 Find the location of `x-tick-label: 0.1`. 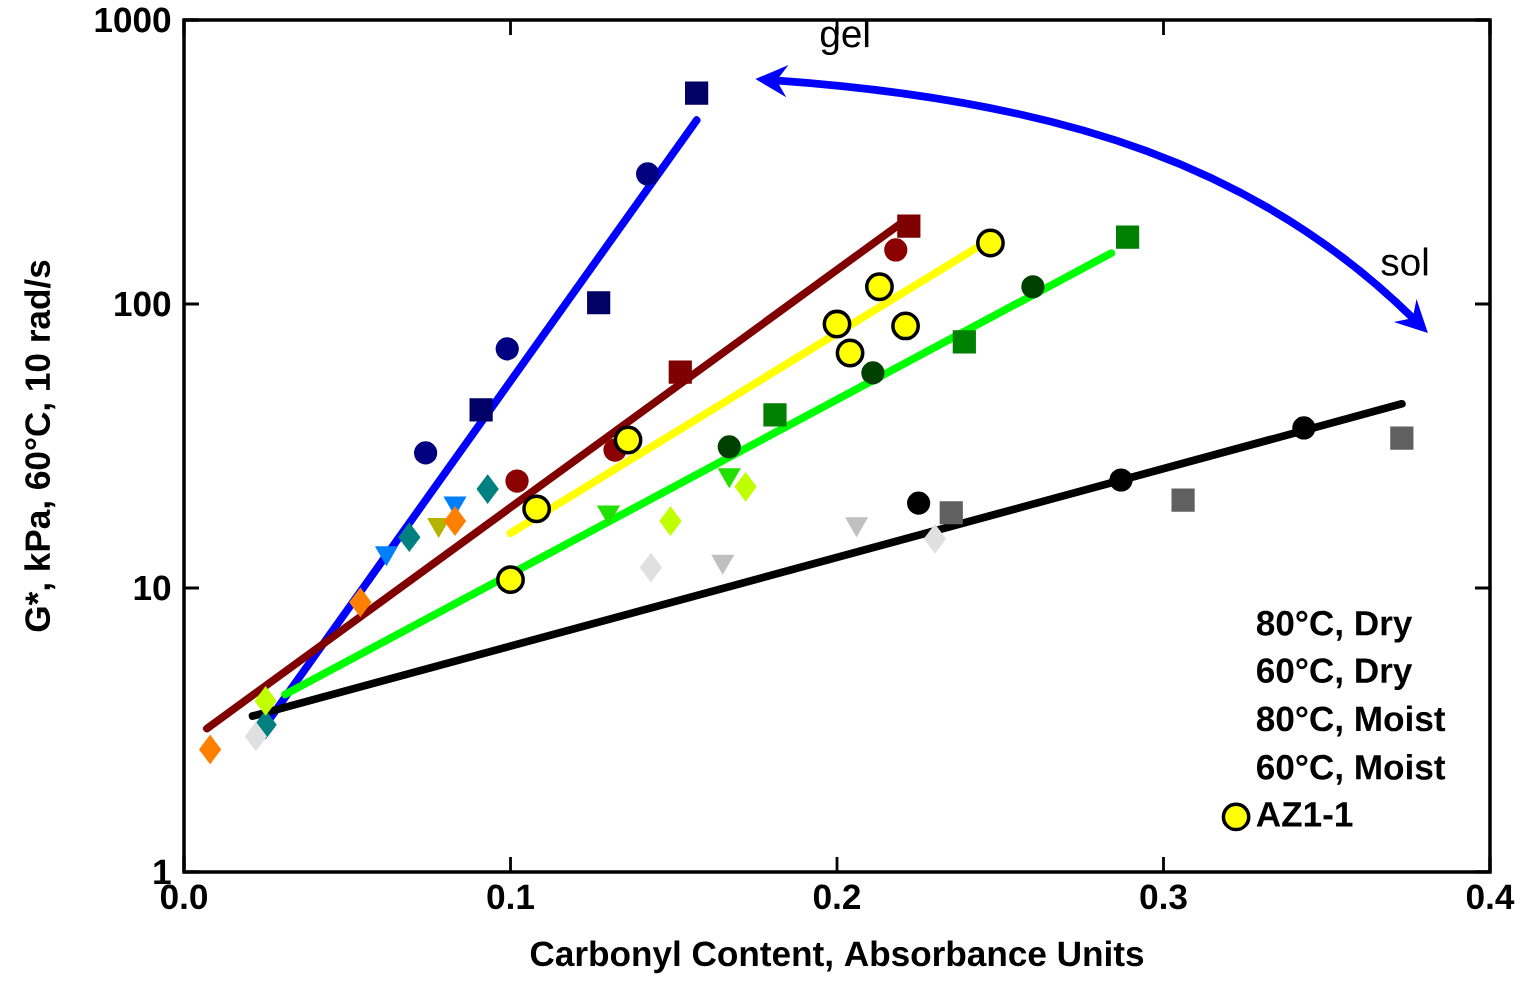

x-tick-label: 0.1 is located at coordinates (510, 897).